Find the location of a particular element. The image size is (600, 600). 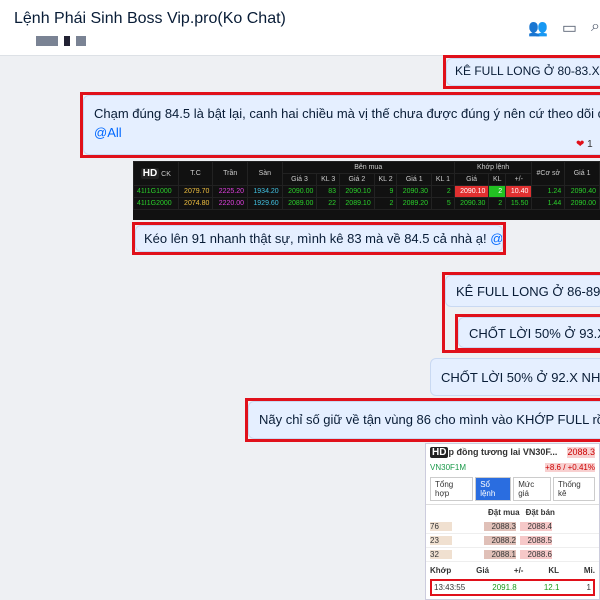

col-header: CK is located at coordinates (166, 174).